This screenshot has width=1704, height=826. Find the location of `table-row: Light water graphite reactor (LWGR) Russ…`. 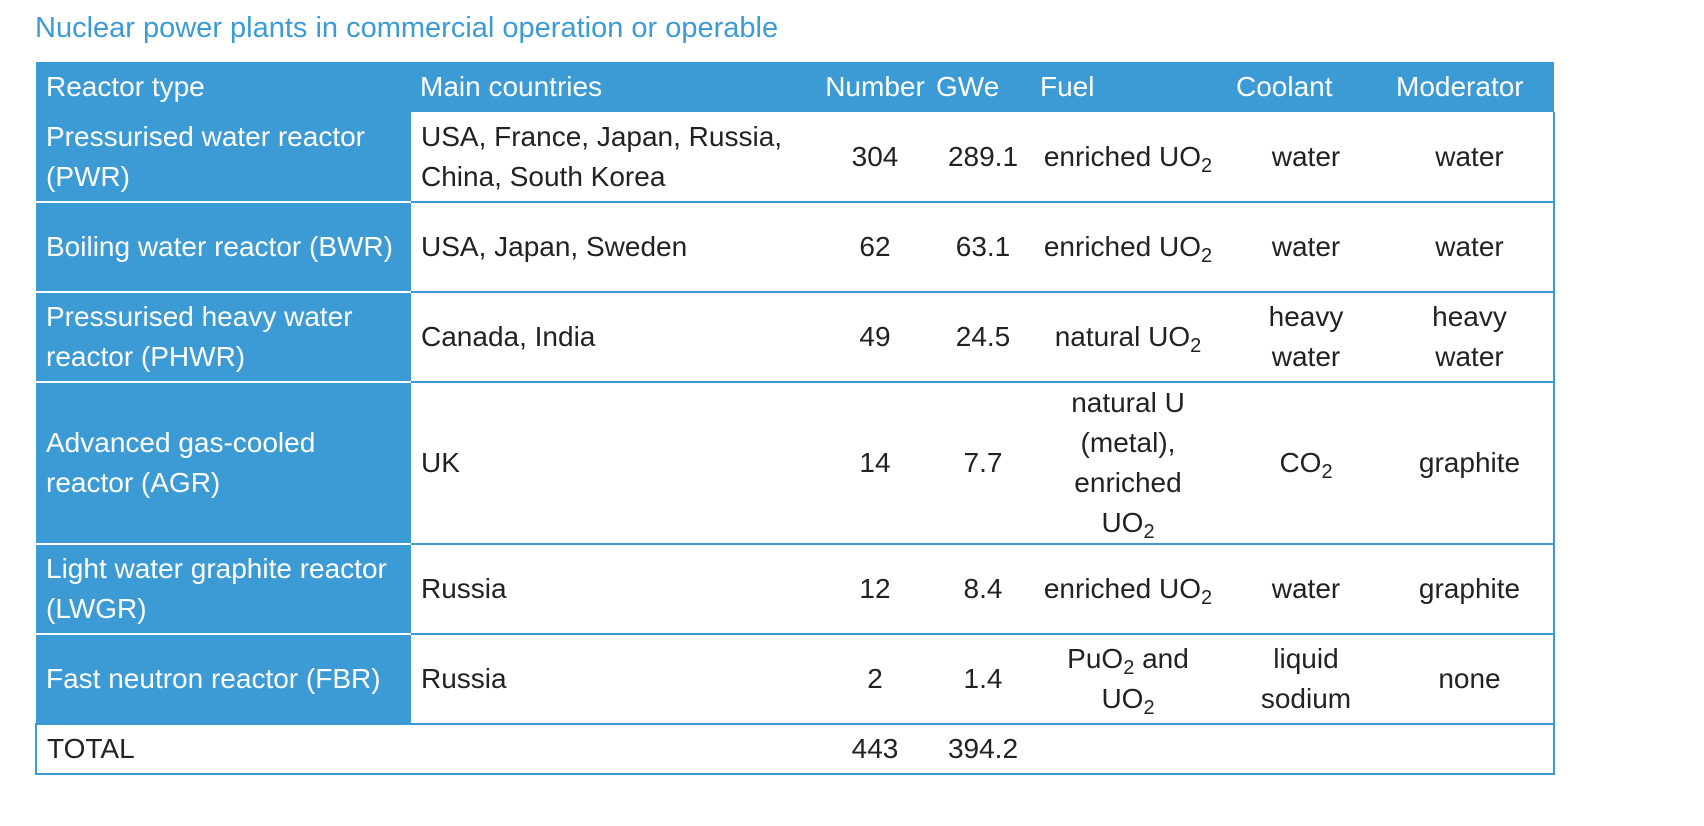

table-row: Light water graphite reactor (LWGR) Russ… is located at coordinates (795, 589).